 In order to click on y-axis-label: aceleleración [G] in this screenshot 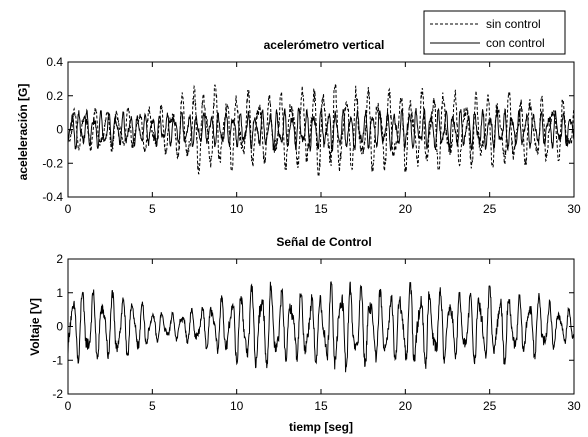, I will do `click(23, 132)`.